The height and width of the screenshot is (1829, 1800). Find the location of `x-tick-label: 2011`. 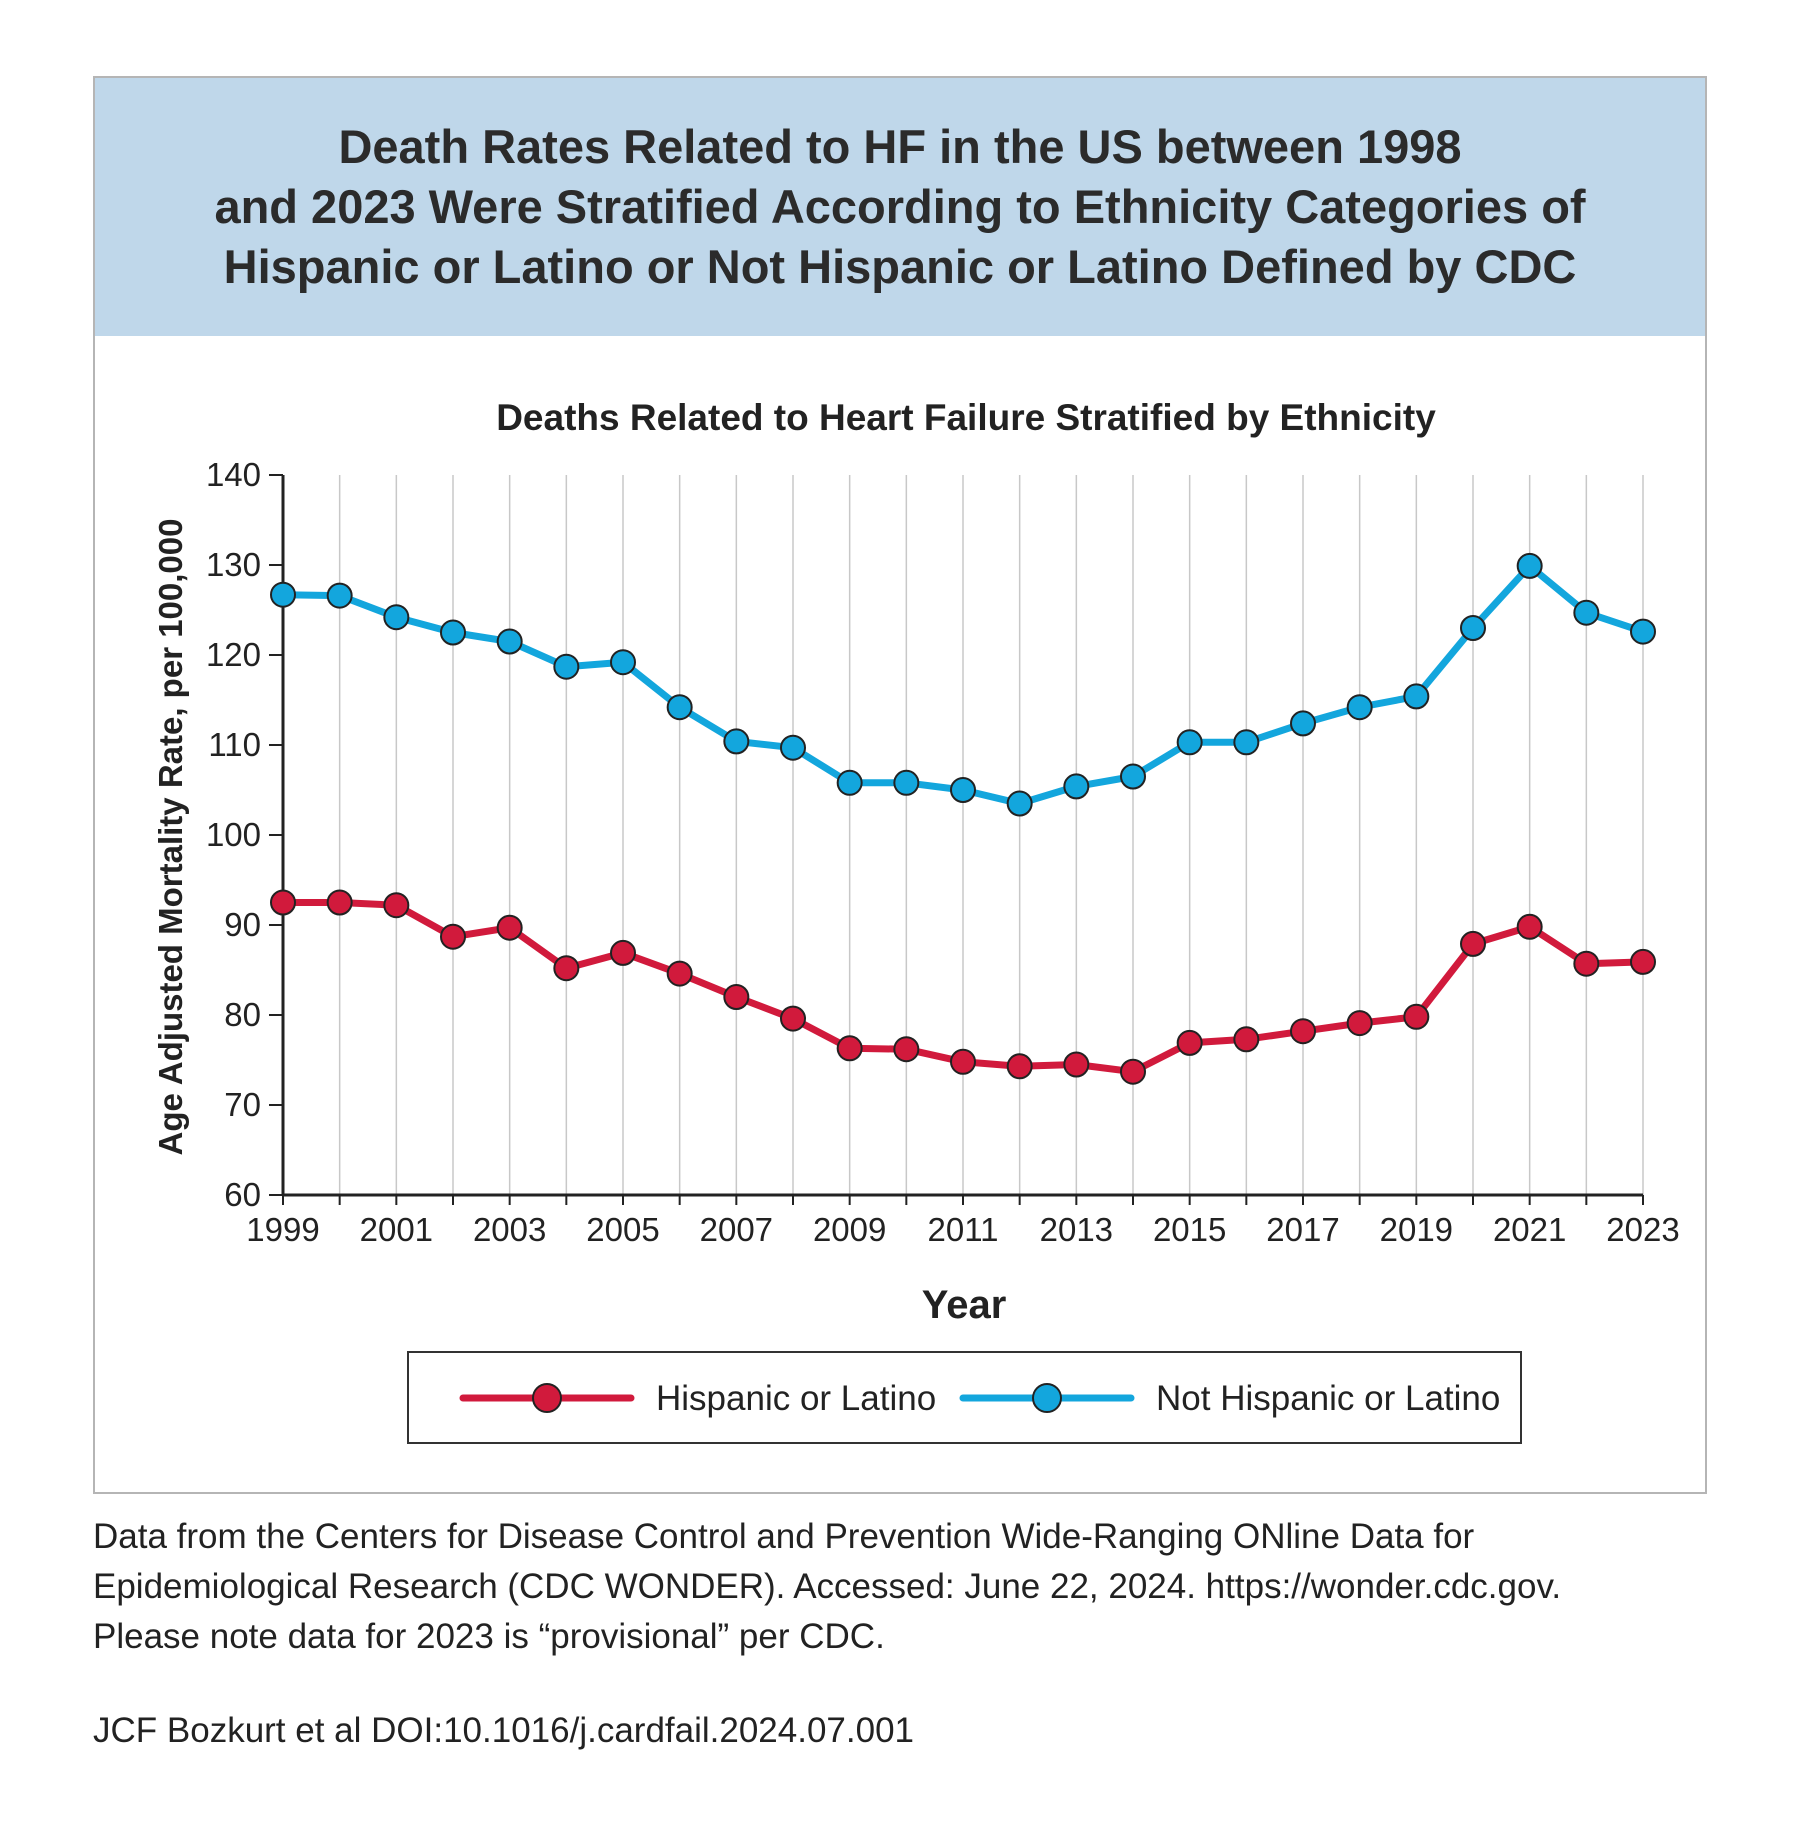

x-tick-label: 2011 is located at coordinates (963, 1229).